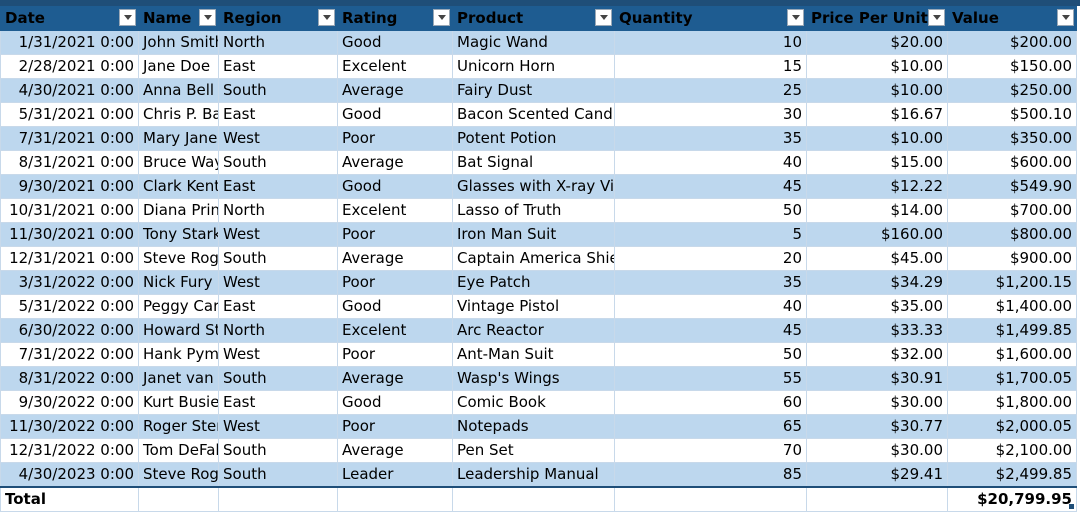 Image resolution: width=1080 pixels, height=516 pixels. I want to click on cell-product: Eye Patch, so click(533, 282).